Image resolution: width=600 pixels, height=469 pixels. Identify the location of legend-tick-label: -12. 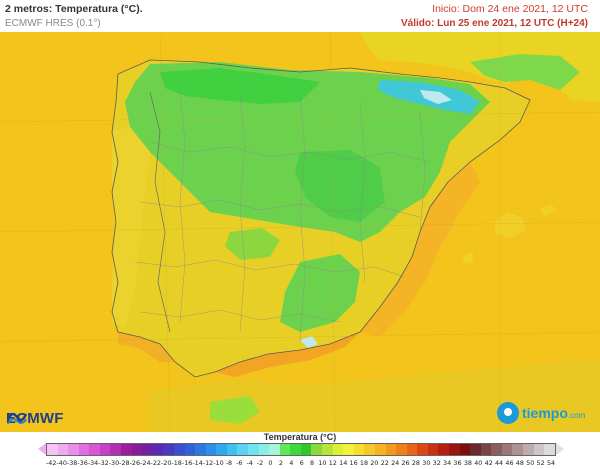
(208, 463).